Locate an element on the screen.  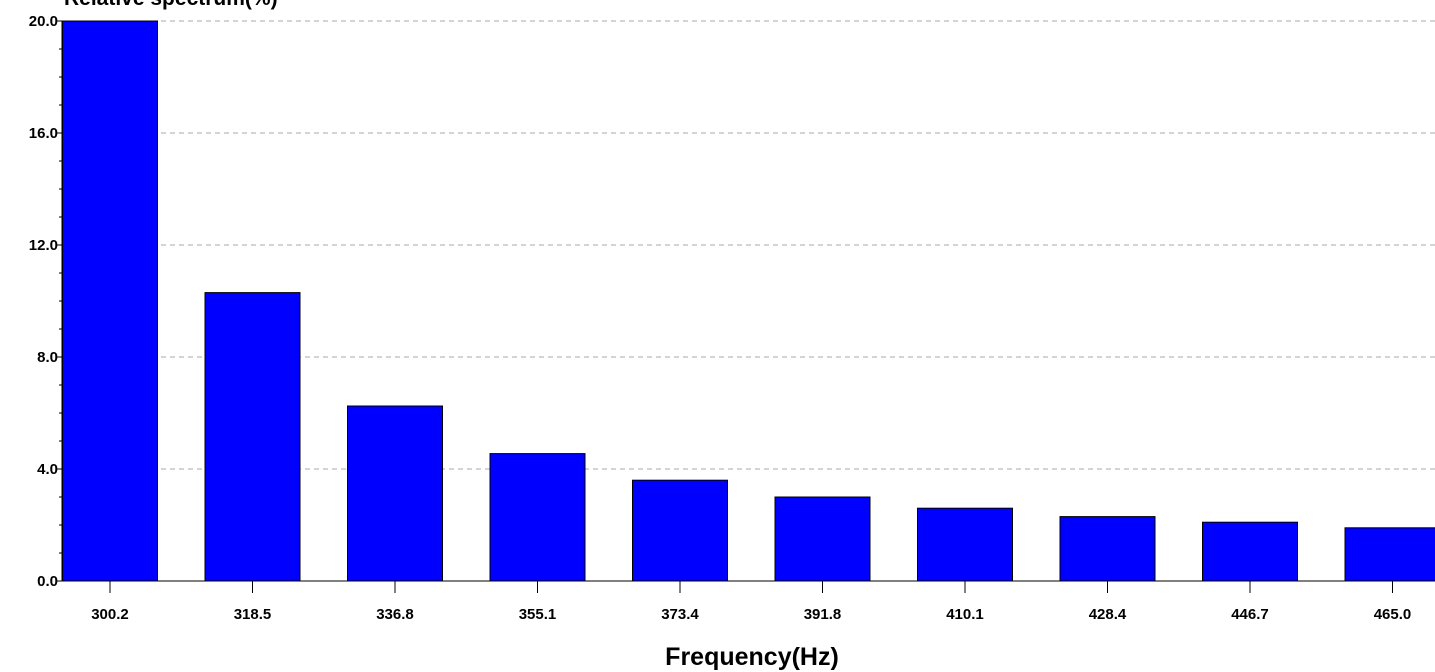
y-tick-label: 12.0 is located at coordinates (43, 245).